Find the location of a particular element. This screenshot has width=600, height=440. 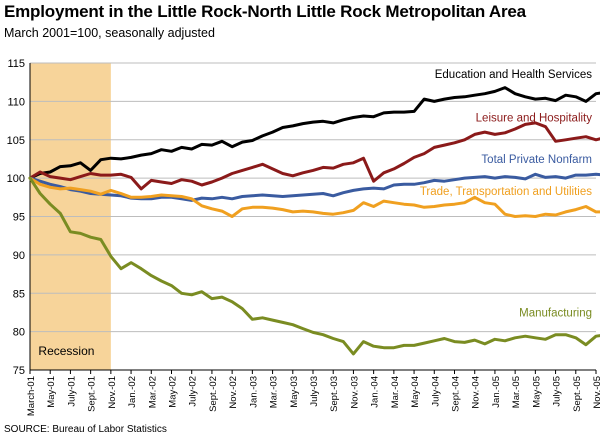

x-tick-label: Mar.-03 is located at coordinates (274, 392).